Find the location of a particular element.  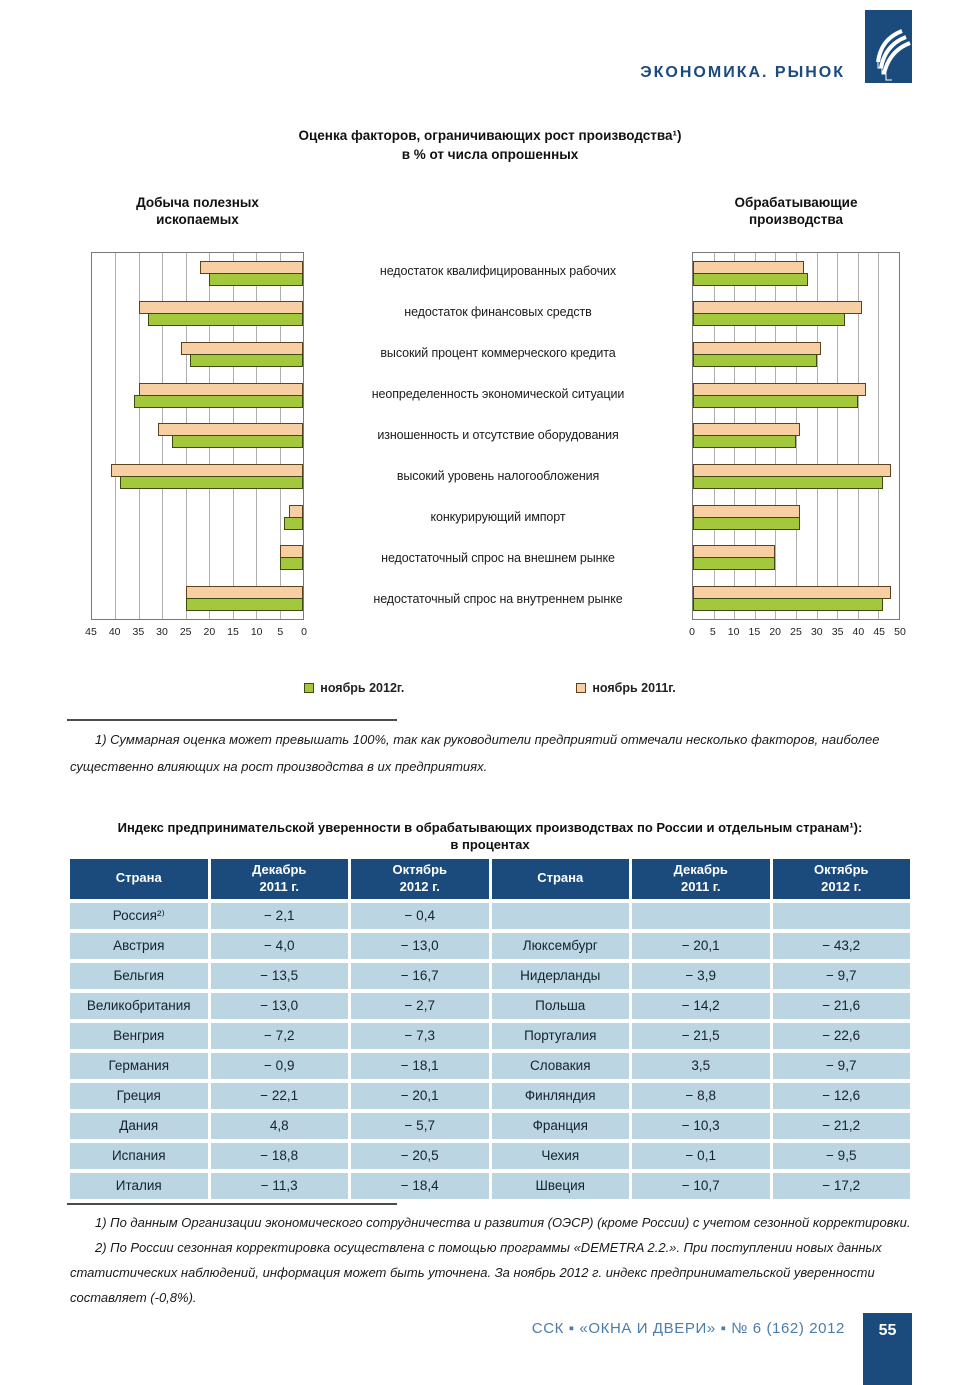

table-cell: Испания is located at coordinates (139, 1155).